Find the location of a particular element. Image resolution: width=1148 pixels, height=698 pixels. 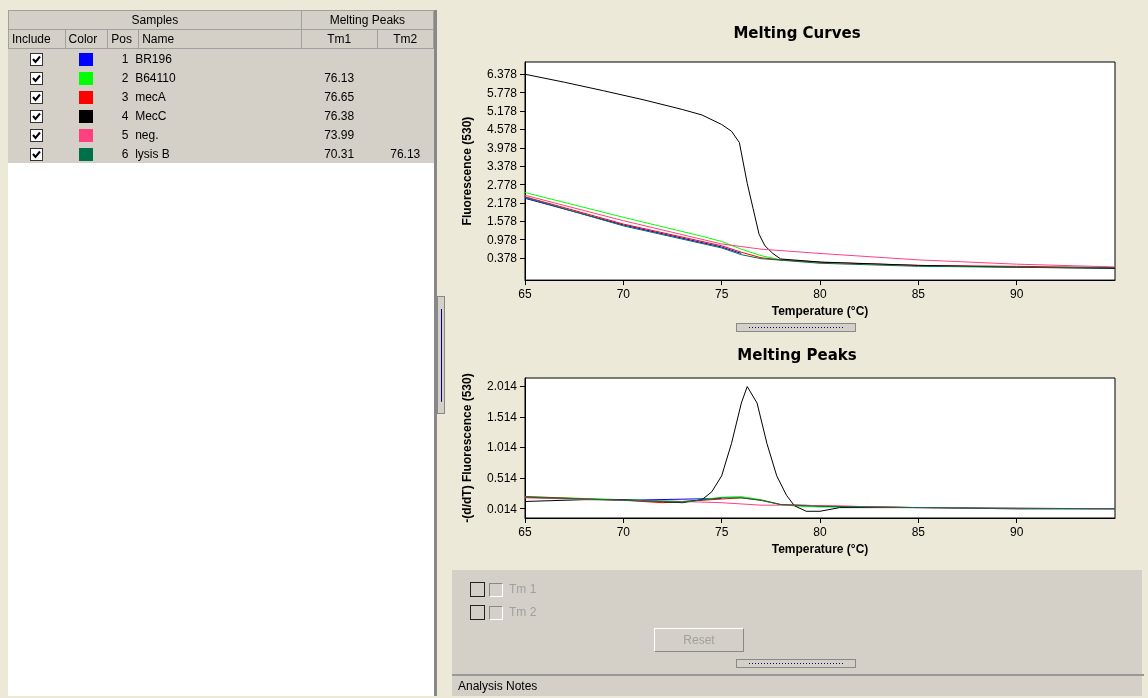

category-label: Pos is located at coordinates (123, 39).